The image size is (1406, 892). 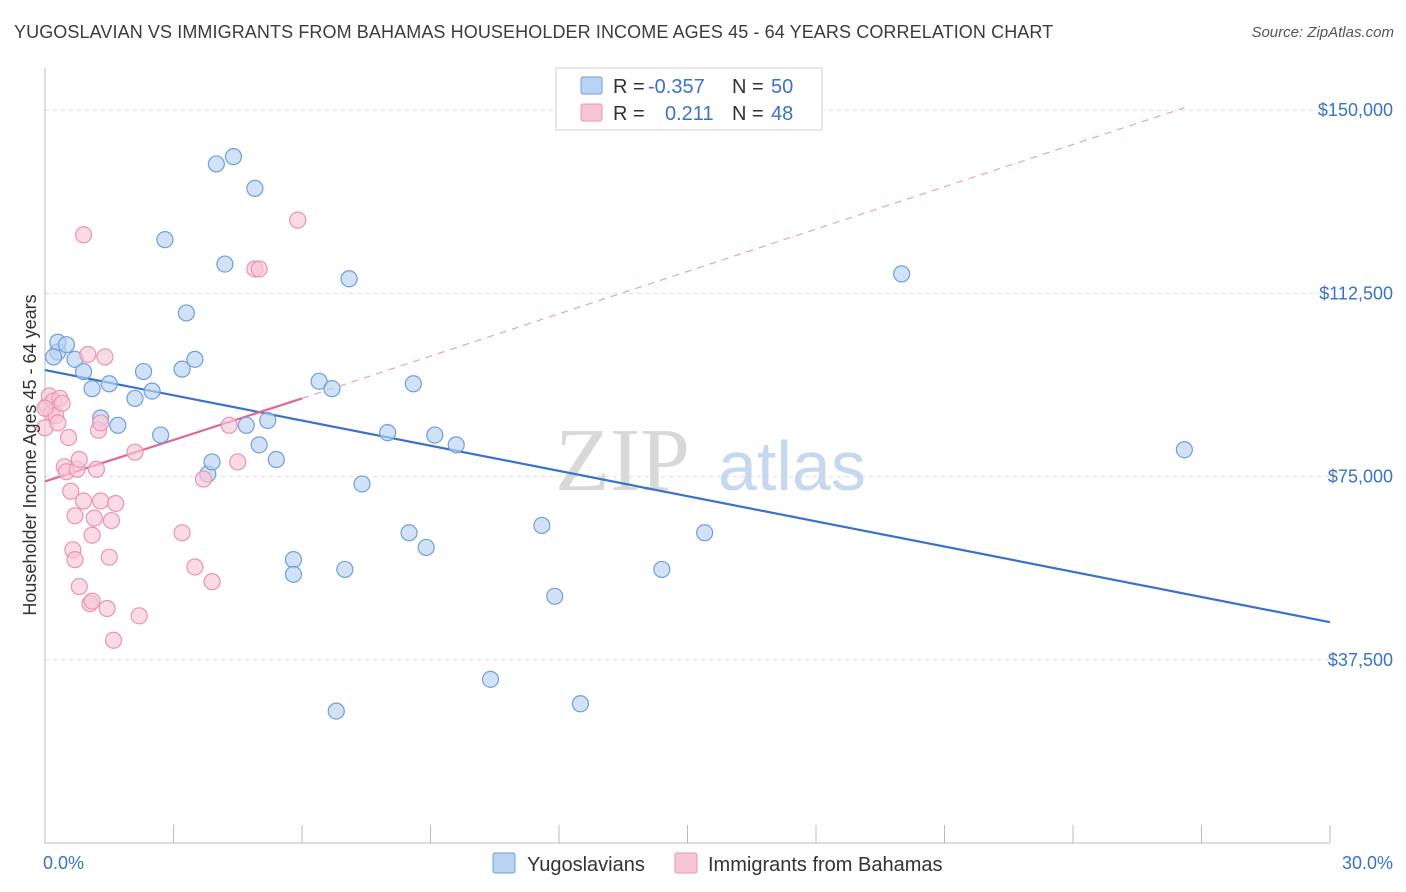 I want to click on y-tick-labels: $37,500 $75,000 $112,500 $150,000, so click(x=1355, y=385).